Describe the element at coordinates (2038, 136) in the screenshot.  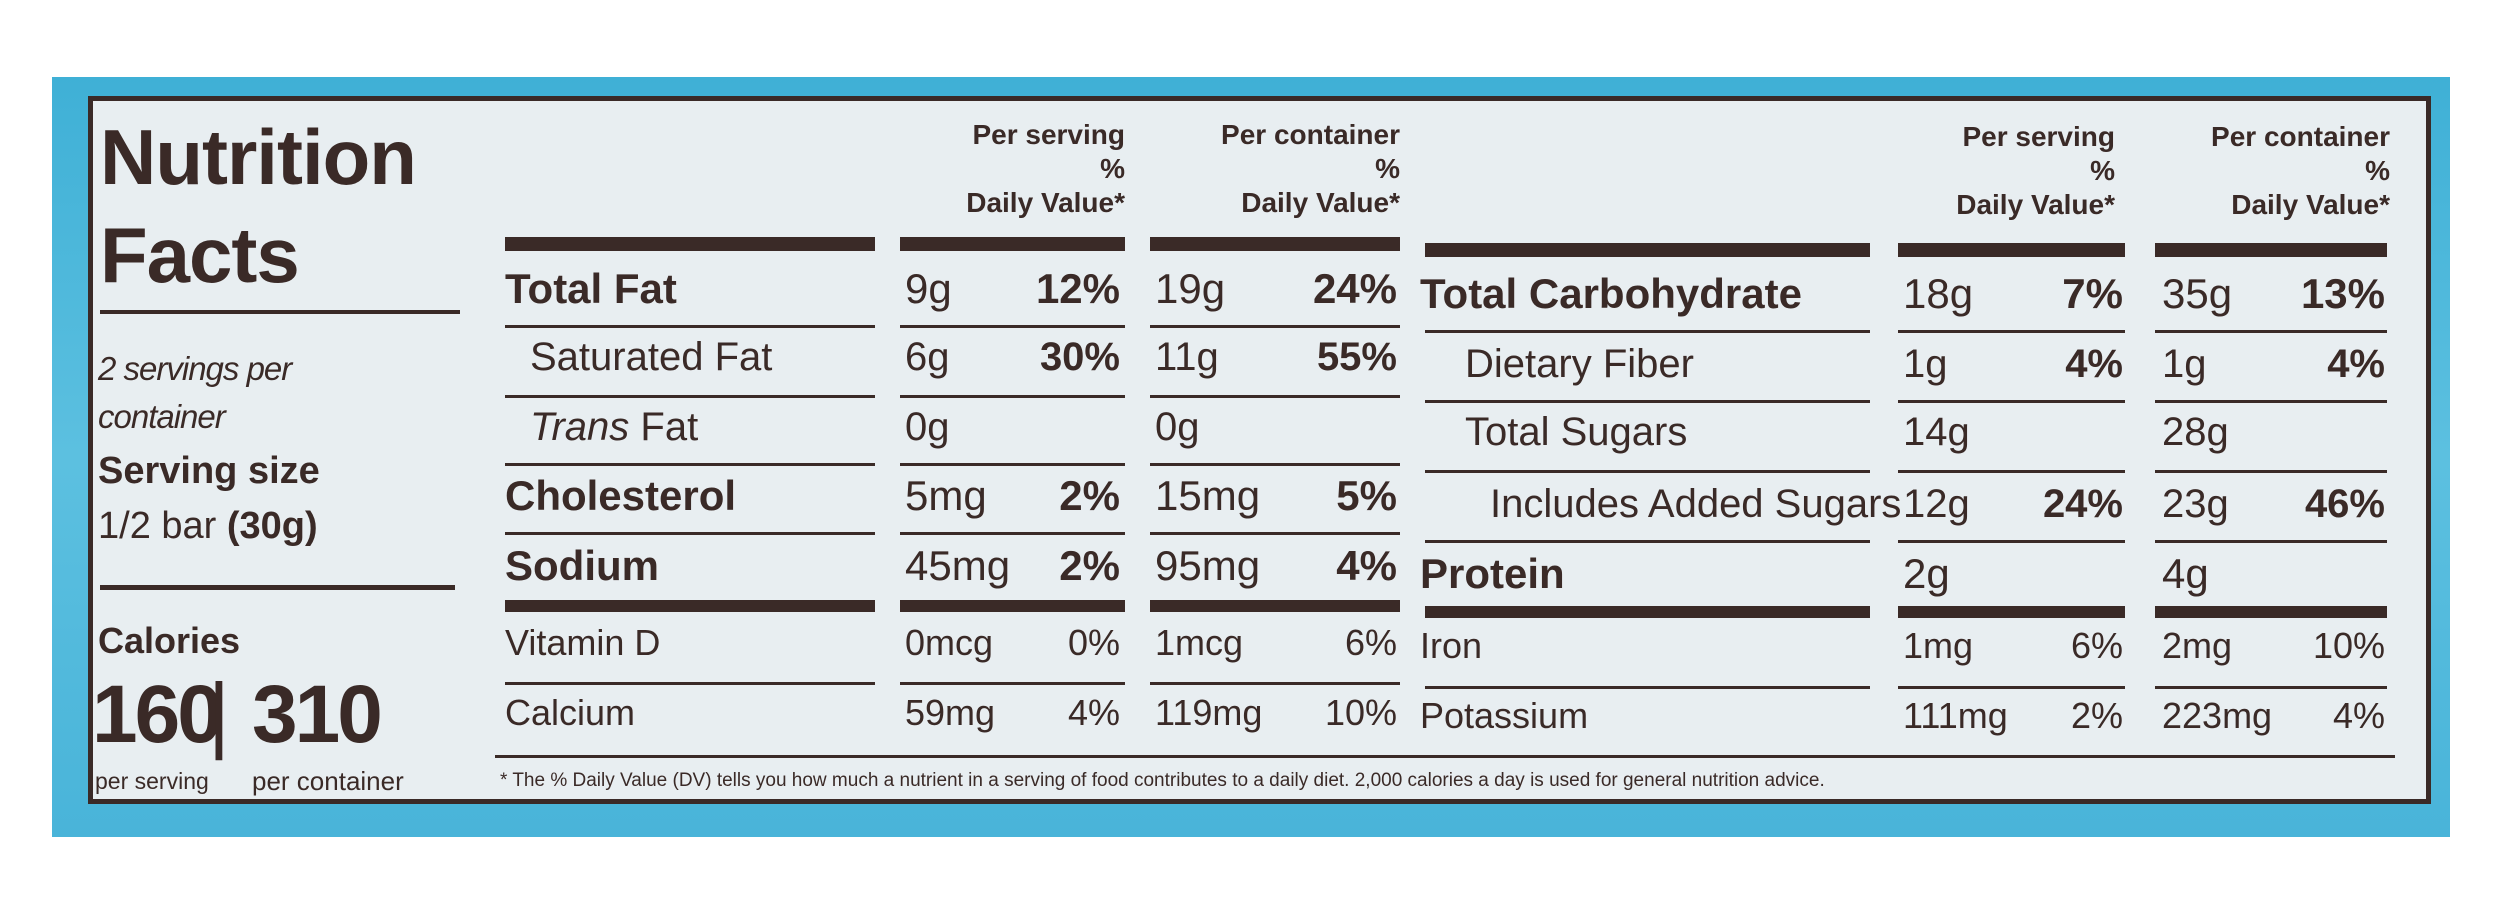
I see `header-text: Per serving` at that location.